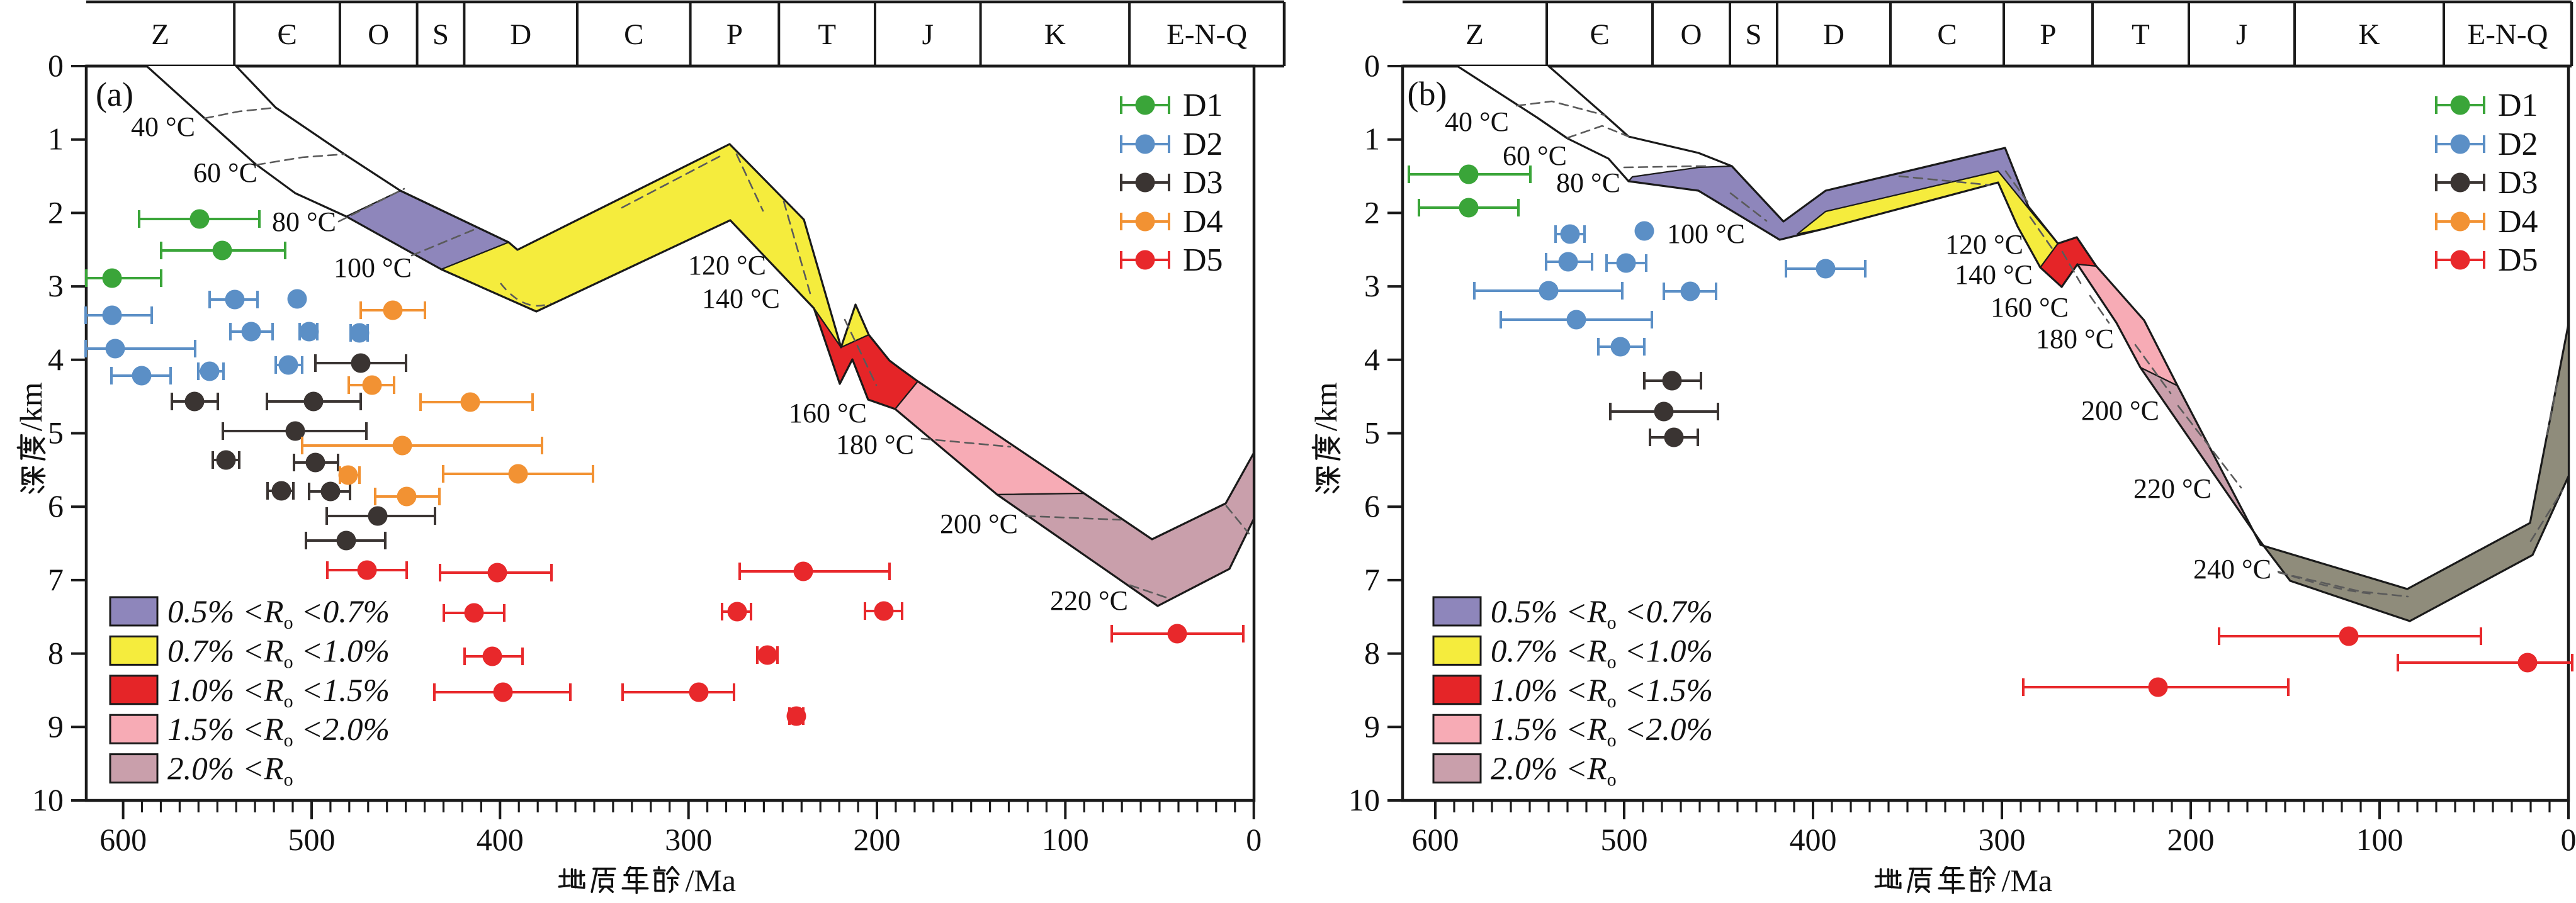  I want to click on svg-text: (b), so click(1427, 94).